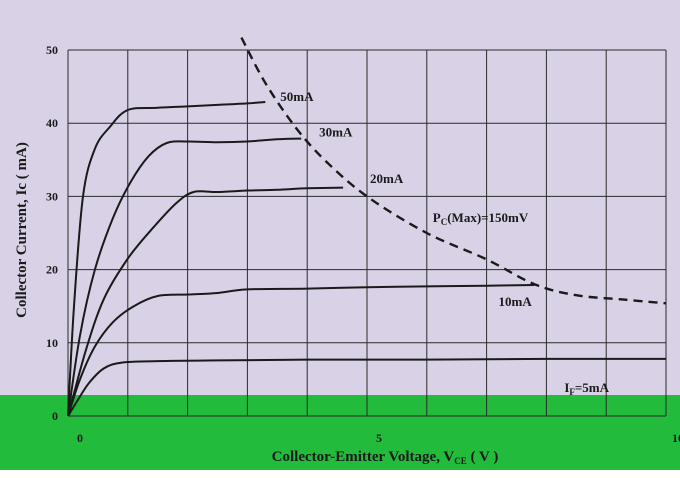 This screenshot has height=478, width=680. Describe the element at coordinates (80, 438) in the screenshot. I see `x-tick-label: 0` at that location.